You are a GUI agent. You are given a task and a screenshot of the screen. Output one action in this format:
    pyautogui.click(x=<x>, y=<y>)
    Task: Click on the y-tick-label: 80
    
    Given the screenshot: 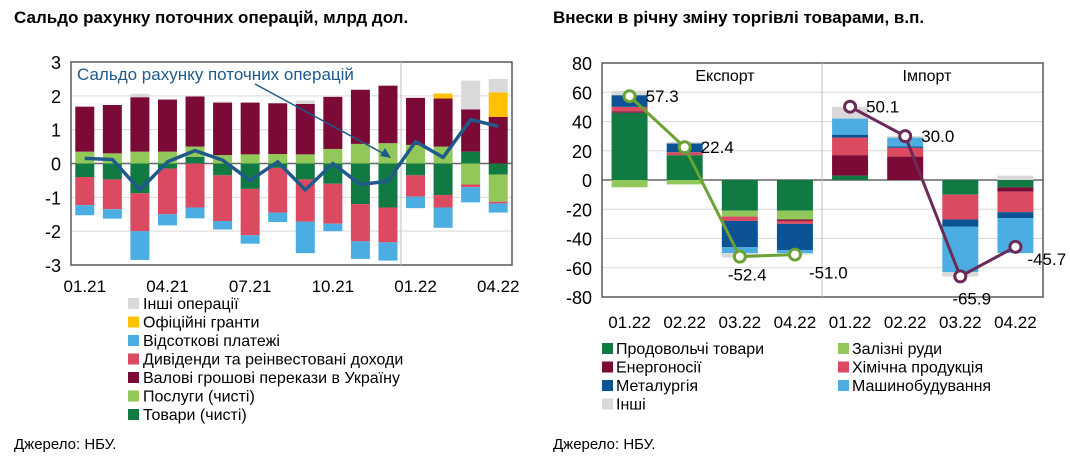 What is the action you would take?
    pyautogui.click(x=582, y=64)
    